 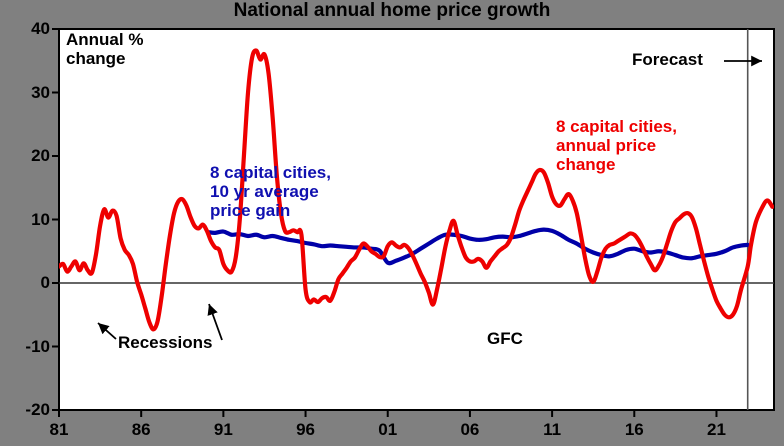 I want to click on annotation-gfc: GFC, so click(x=505, y=338).